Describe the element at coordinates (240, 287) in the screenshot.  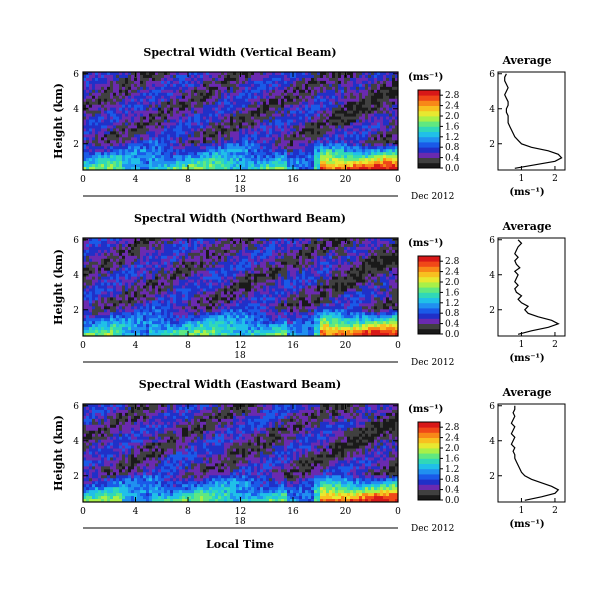
I see `heatmap-cells` at that location.